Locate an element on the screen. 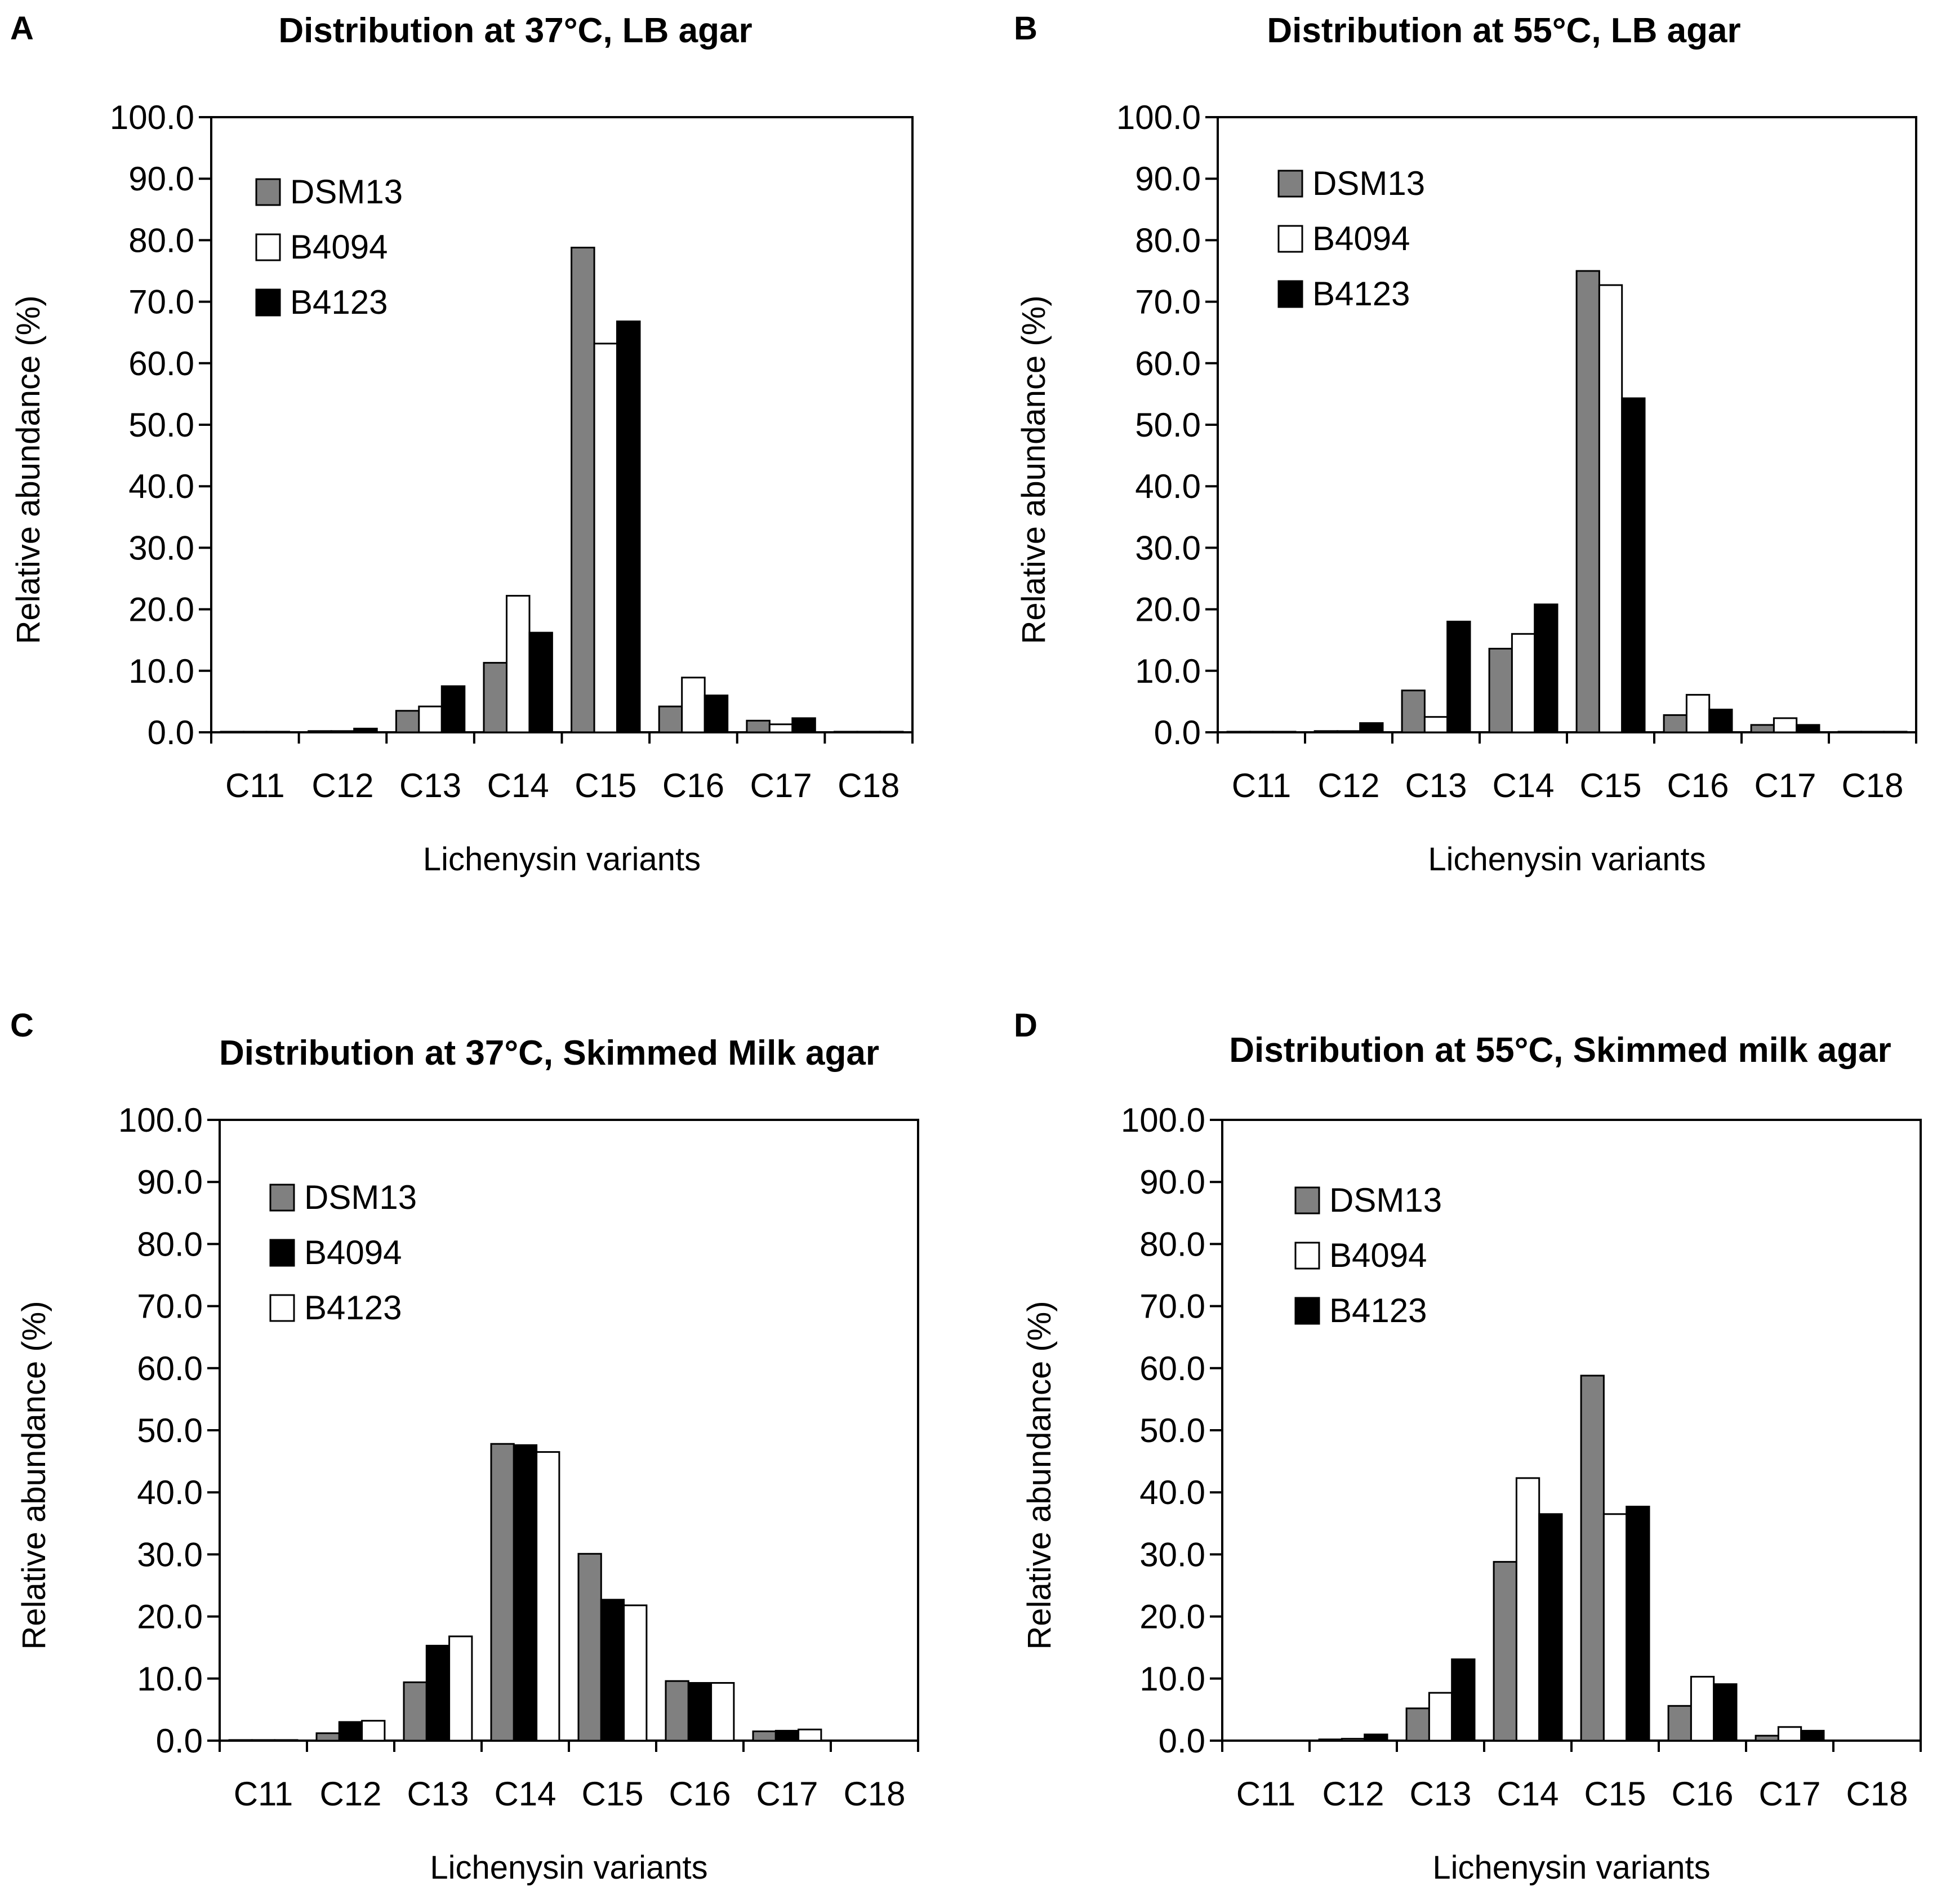  x-tick-label: C11 is located at coordinates (263, 1794).